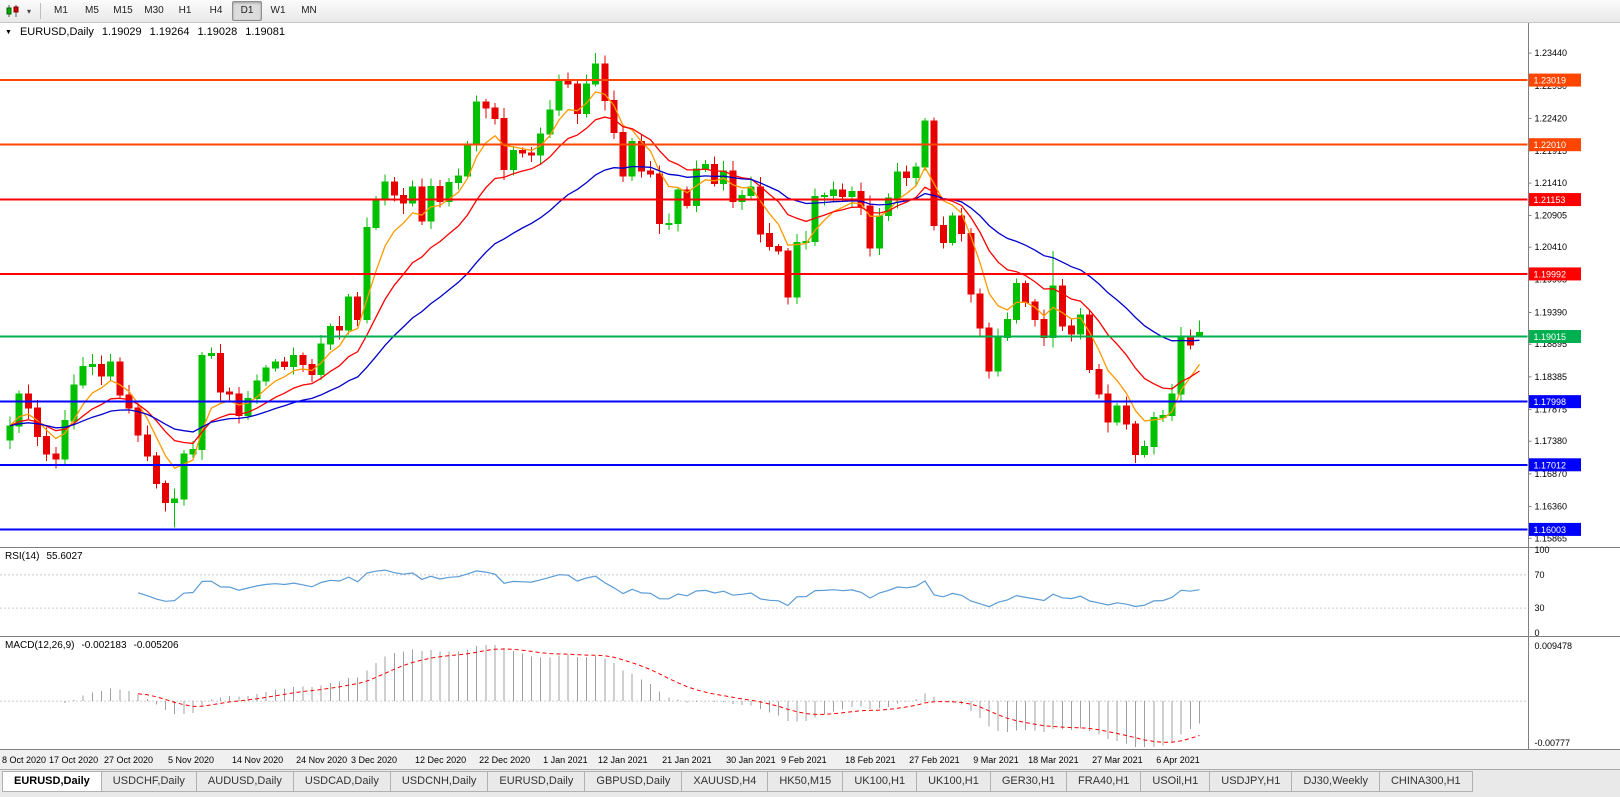  What do you see at coordinates (245, 781) in the screenshot?
I see `chart-tab-audusd-daily: AUDUSD,Daily` at bounding box center [245, 781].